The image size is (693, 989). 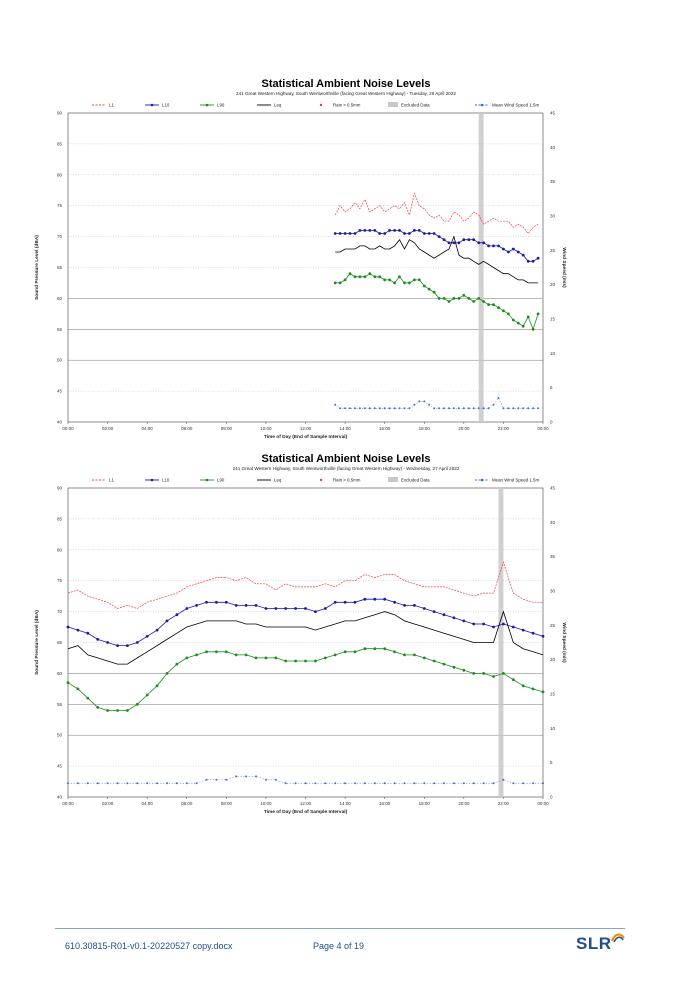 What do you see at coordinates (553, 250) in the screenshot?
I see `chart1-y2tick-label: 25` at bounding box center [553, 250].